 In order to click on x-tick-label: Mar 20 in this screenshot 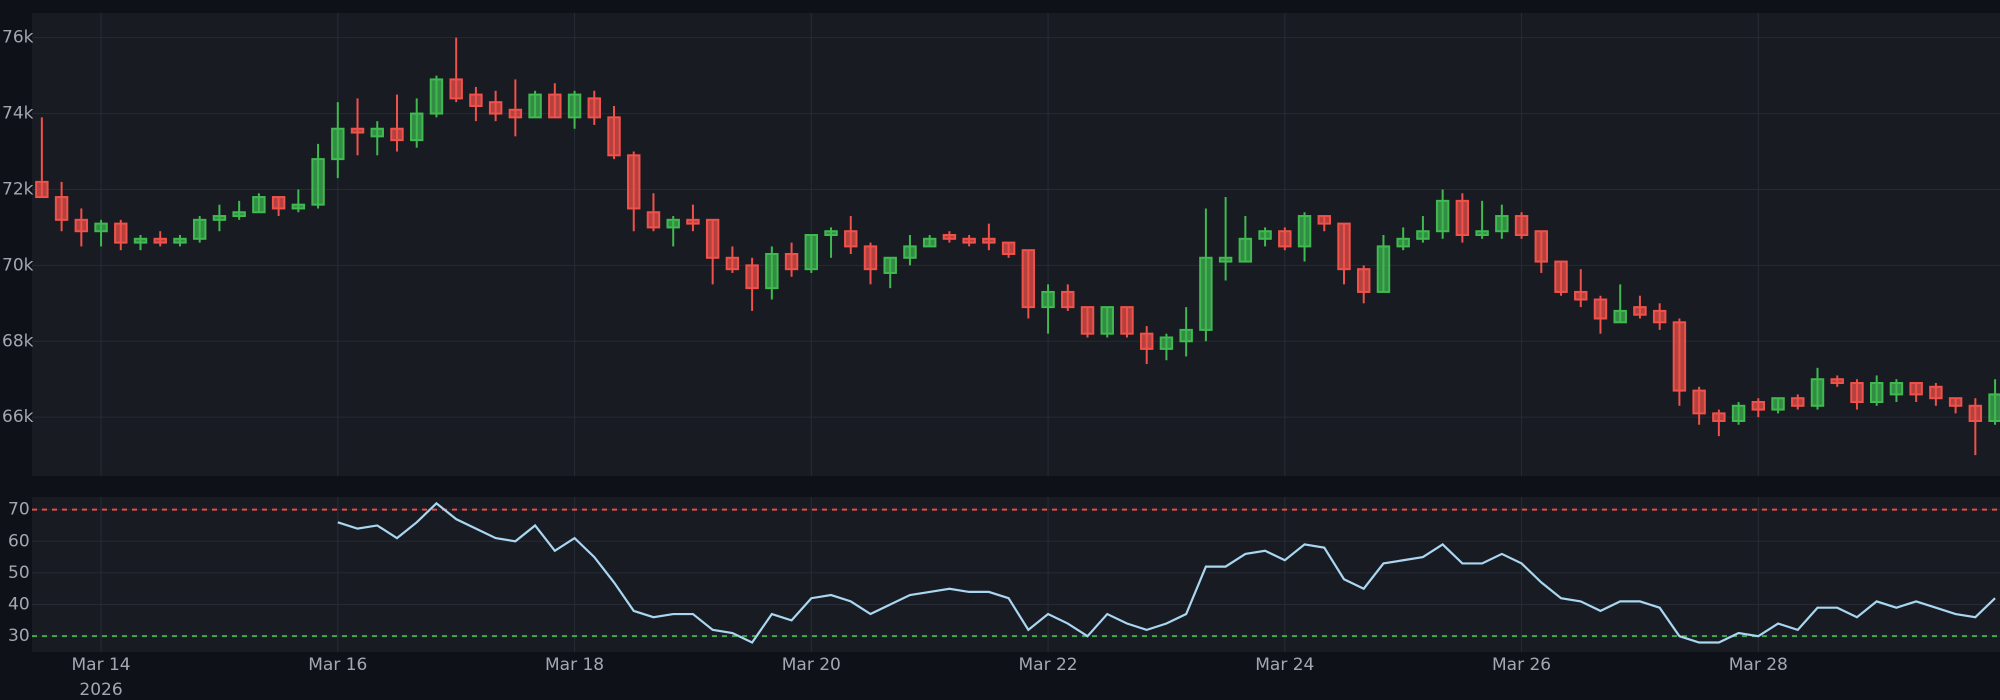, I will do `click(811, 665)`.